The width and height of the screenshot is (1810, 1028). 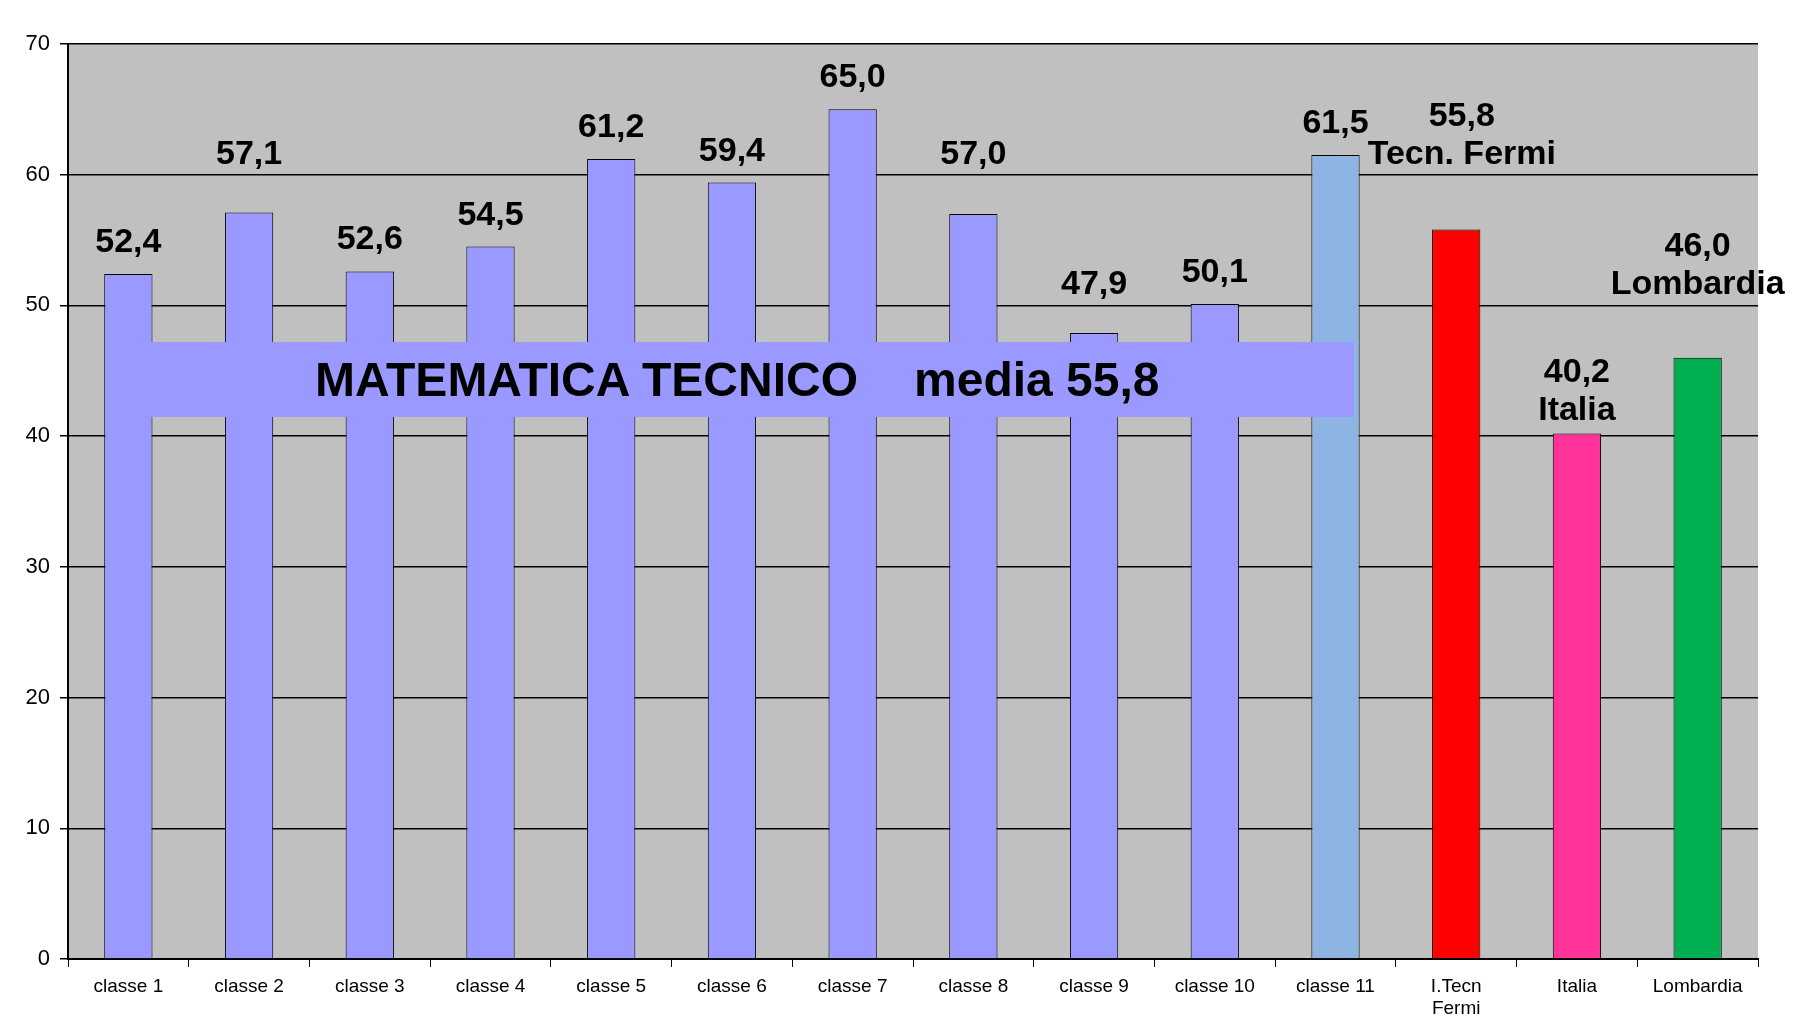 What do you see at coordinates (973, 151) in the screenshot?
I see `data-label: 57,0` at bounding box center [973, 151].